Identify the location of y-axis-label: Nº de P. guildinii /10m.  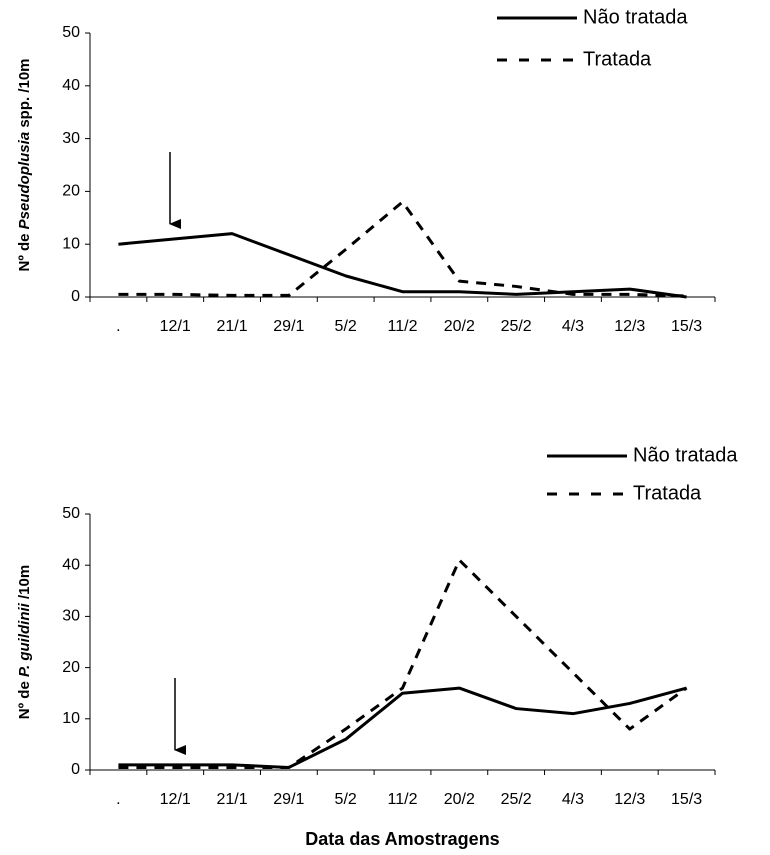
(24, 642).